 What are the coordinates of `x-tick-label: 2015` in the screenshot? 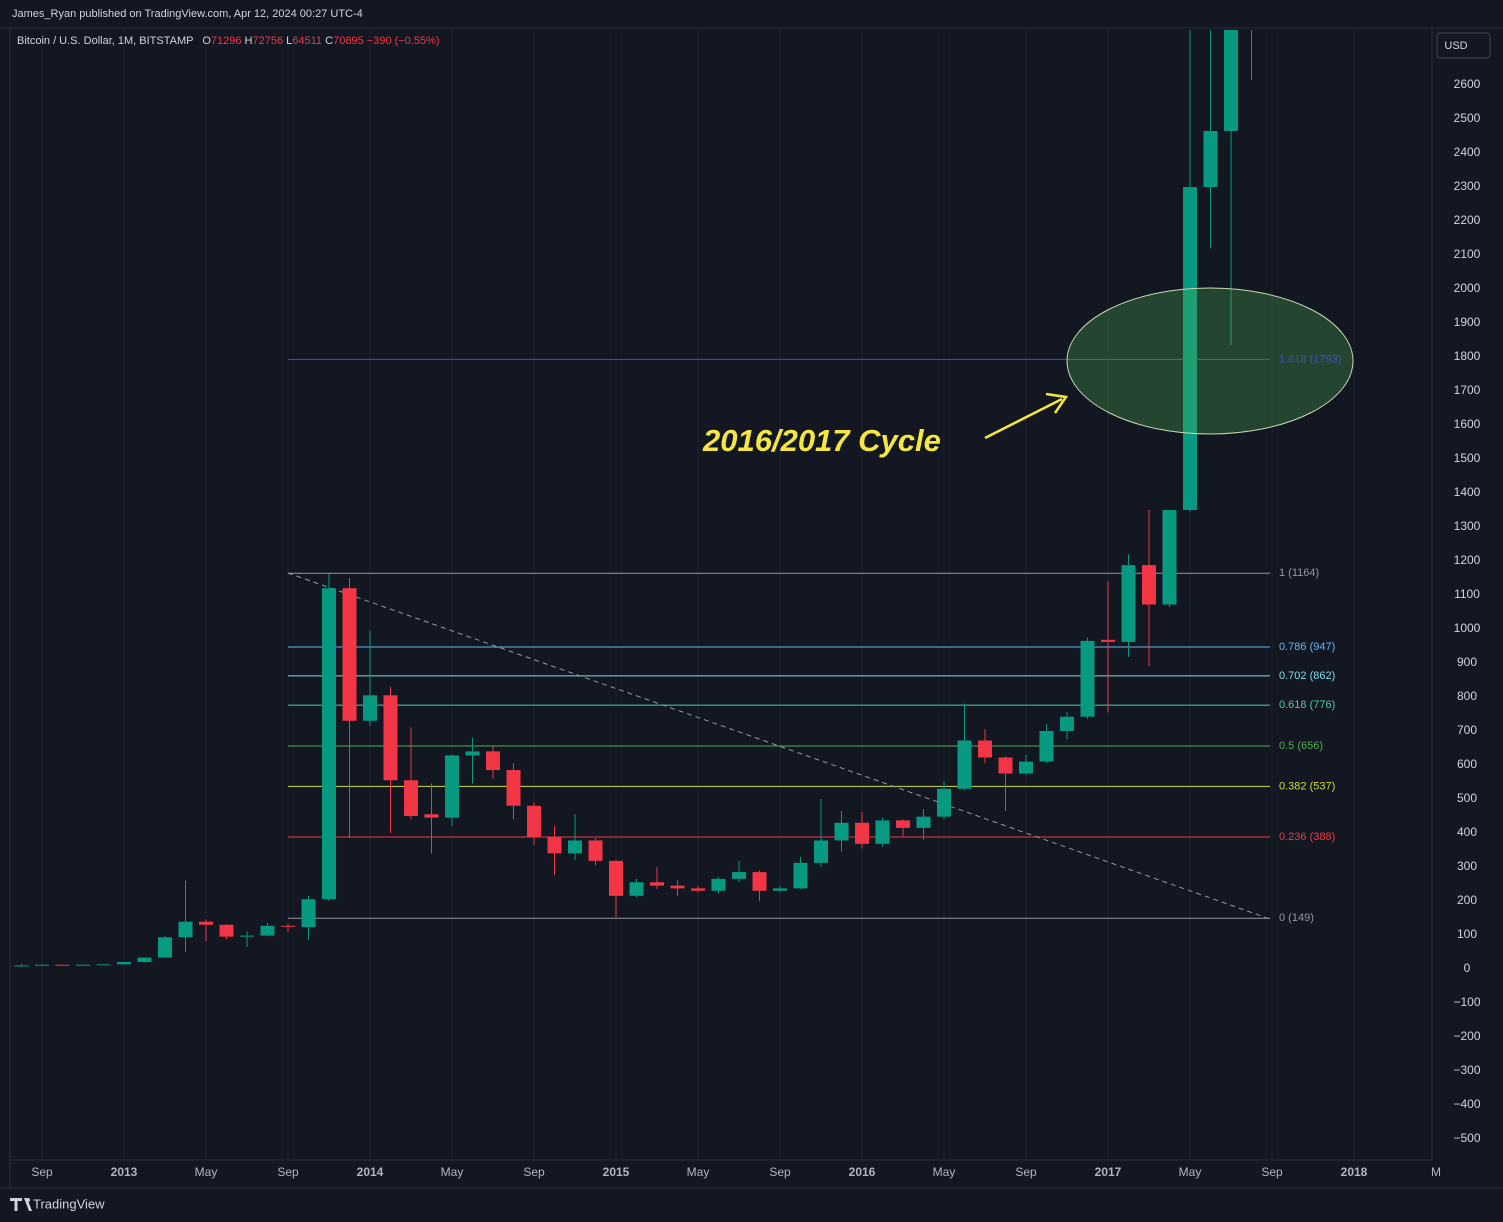 It's located at (616, 1172).